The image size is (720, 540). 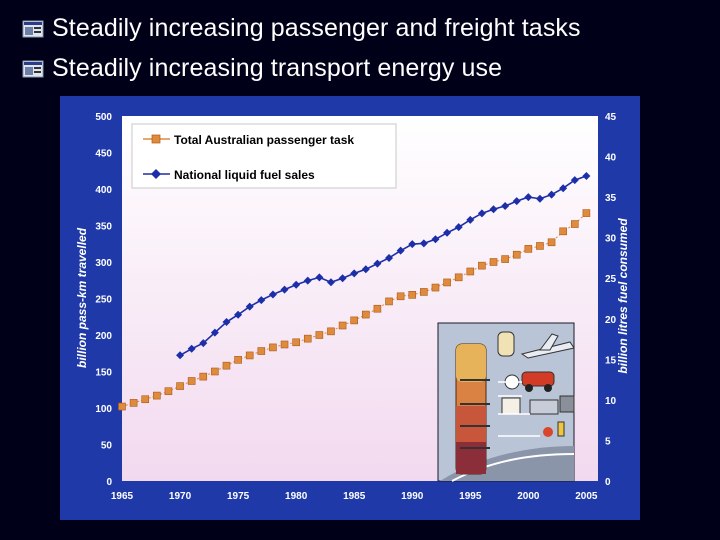 I want to click on y-tick-label: 300, so click(x=103, y=263).